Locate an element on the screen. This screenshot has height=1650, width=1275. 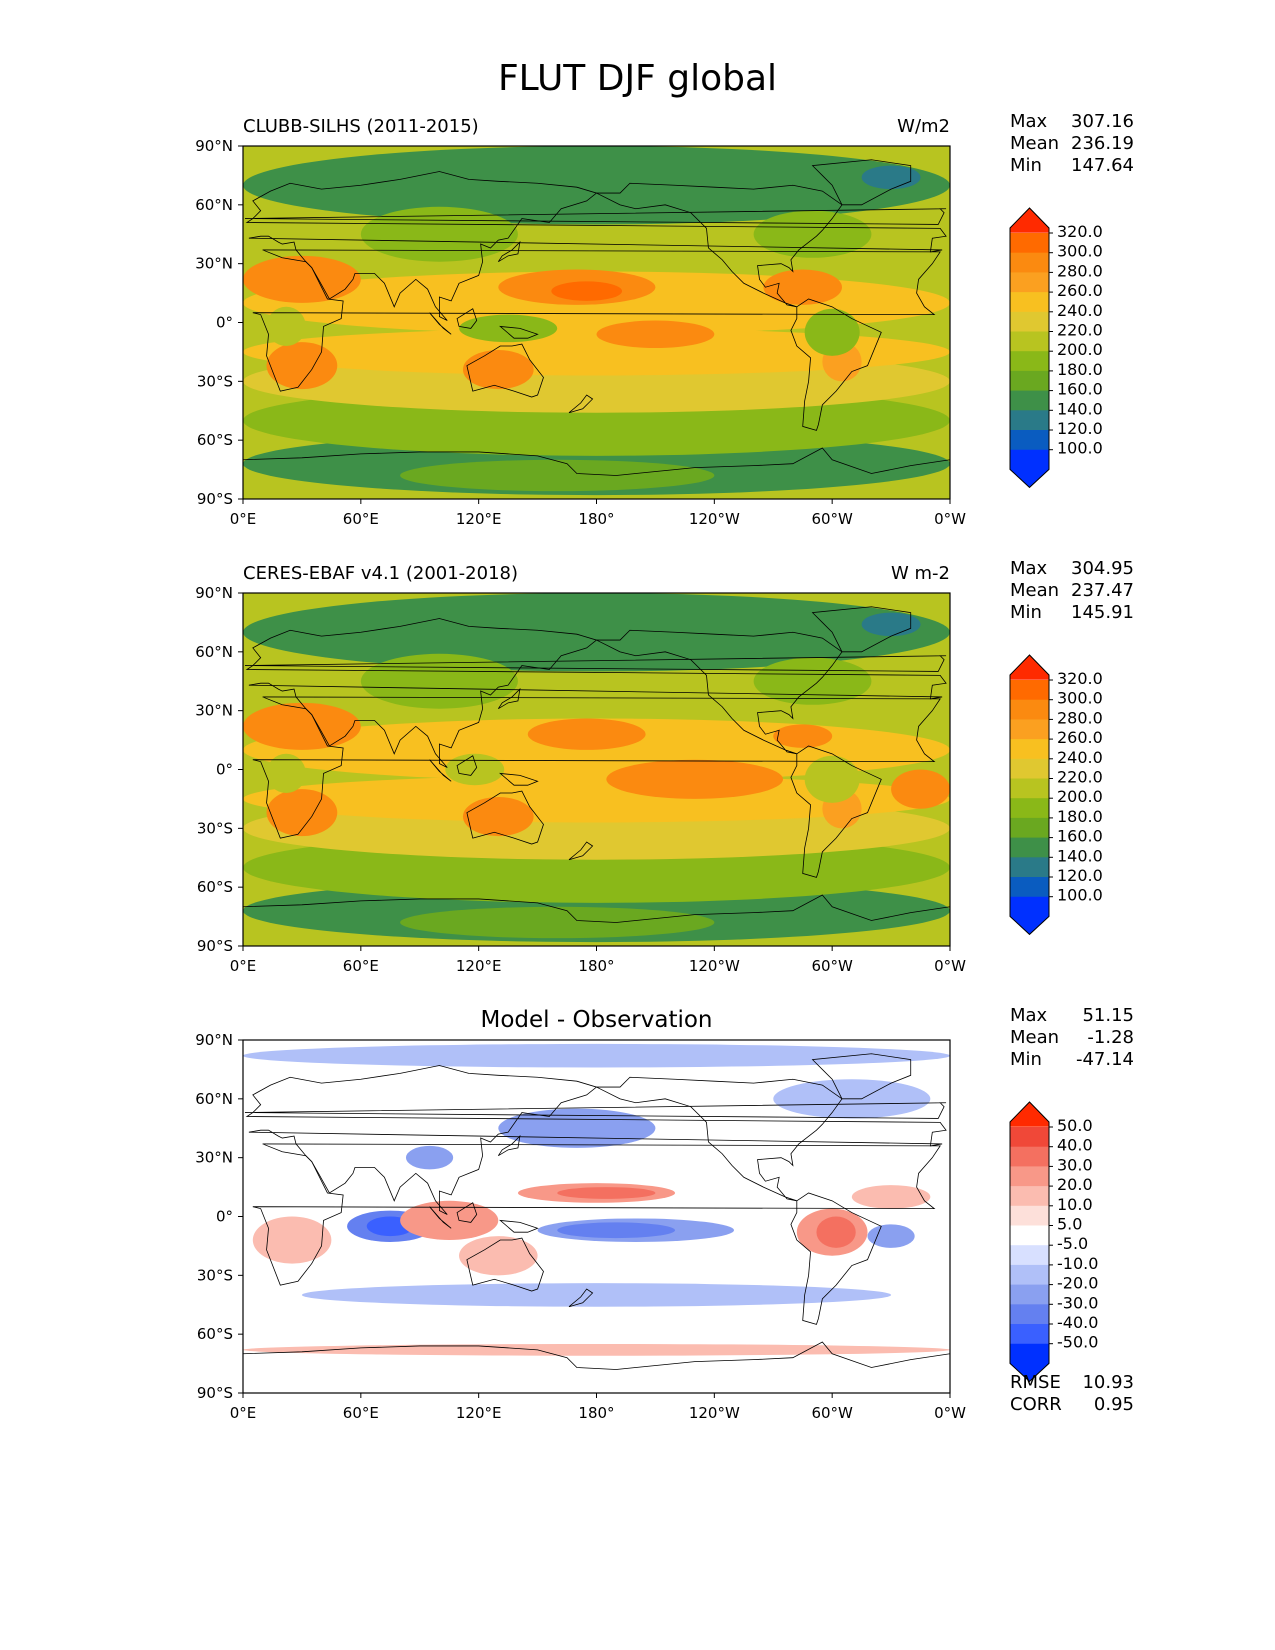
y-tick-label: 60°N is located at coordinates (214, 205).